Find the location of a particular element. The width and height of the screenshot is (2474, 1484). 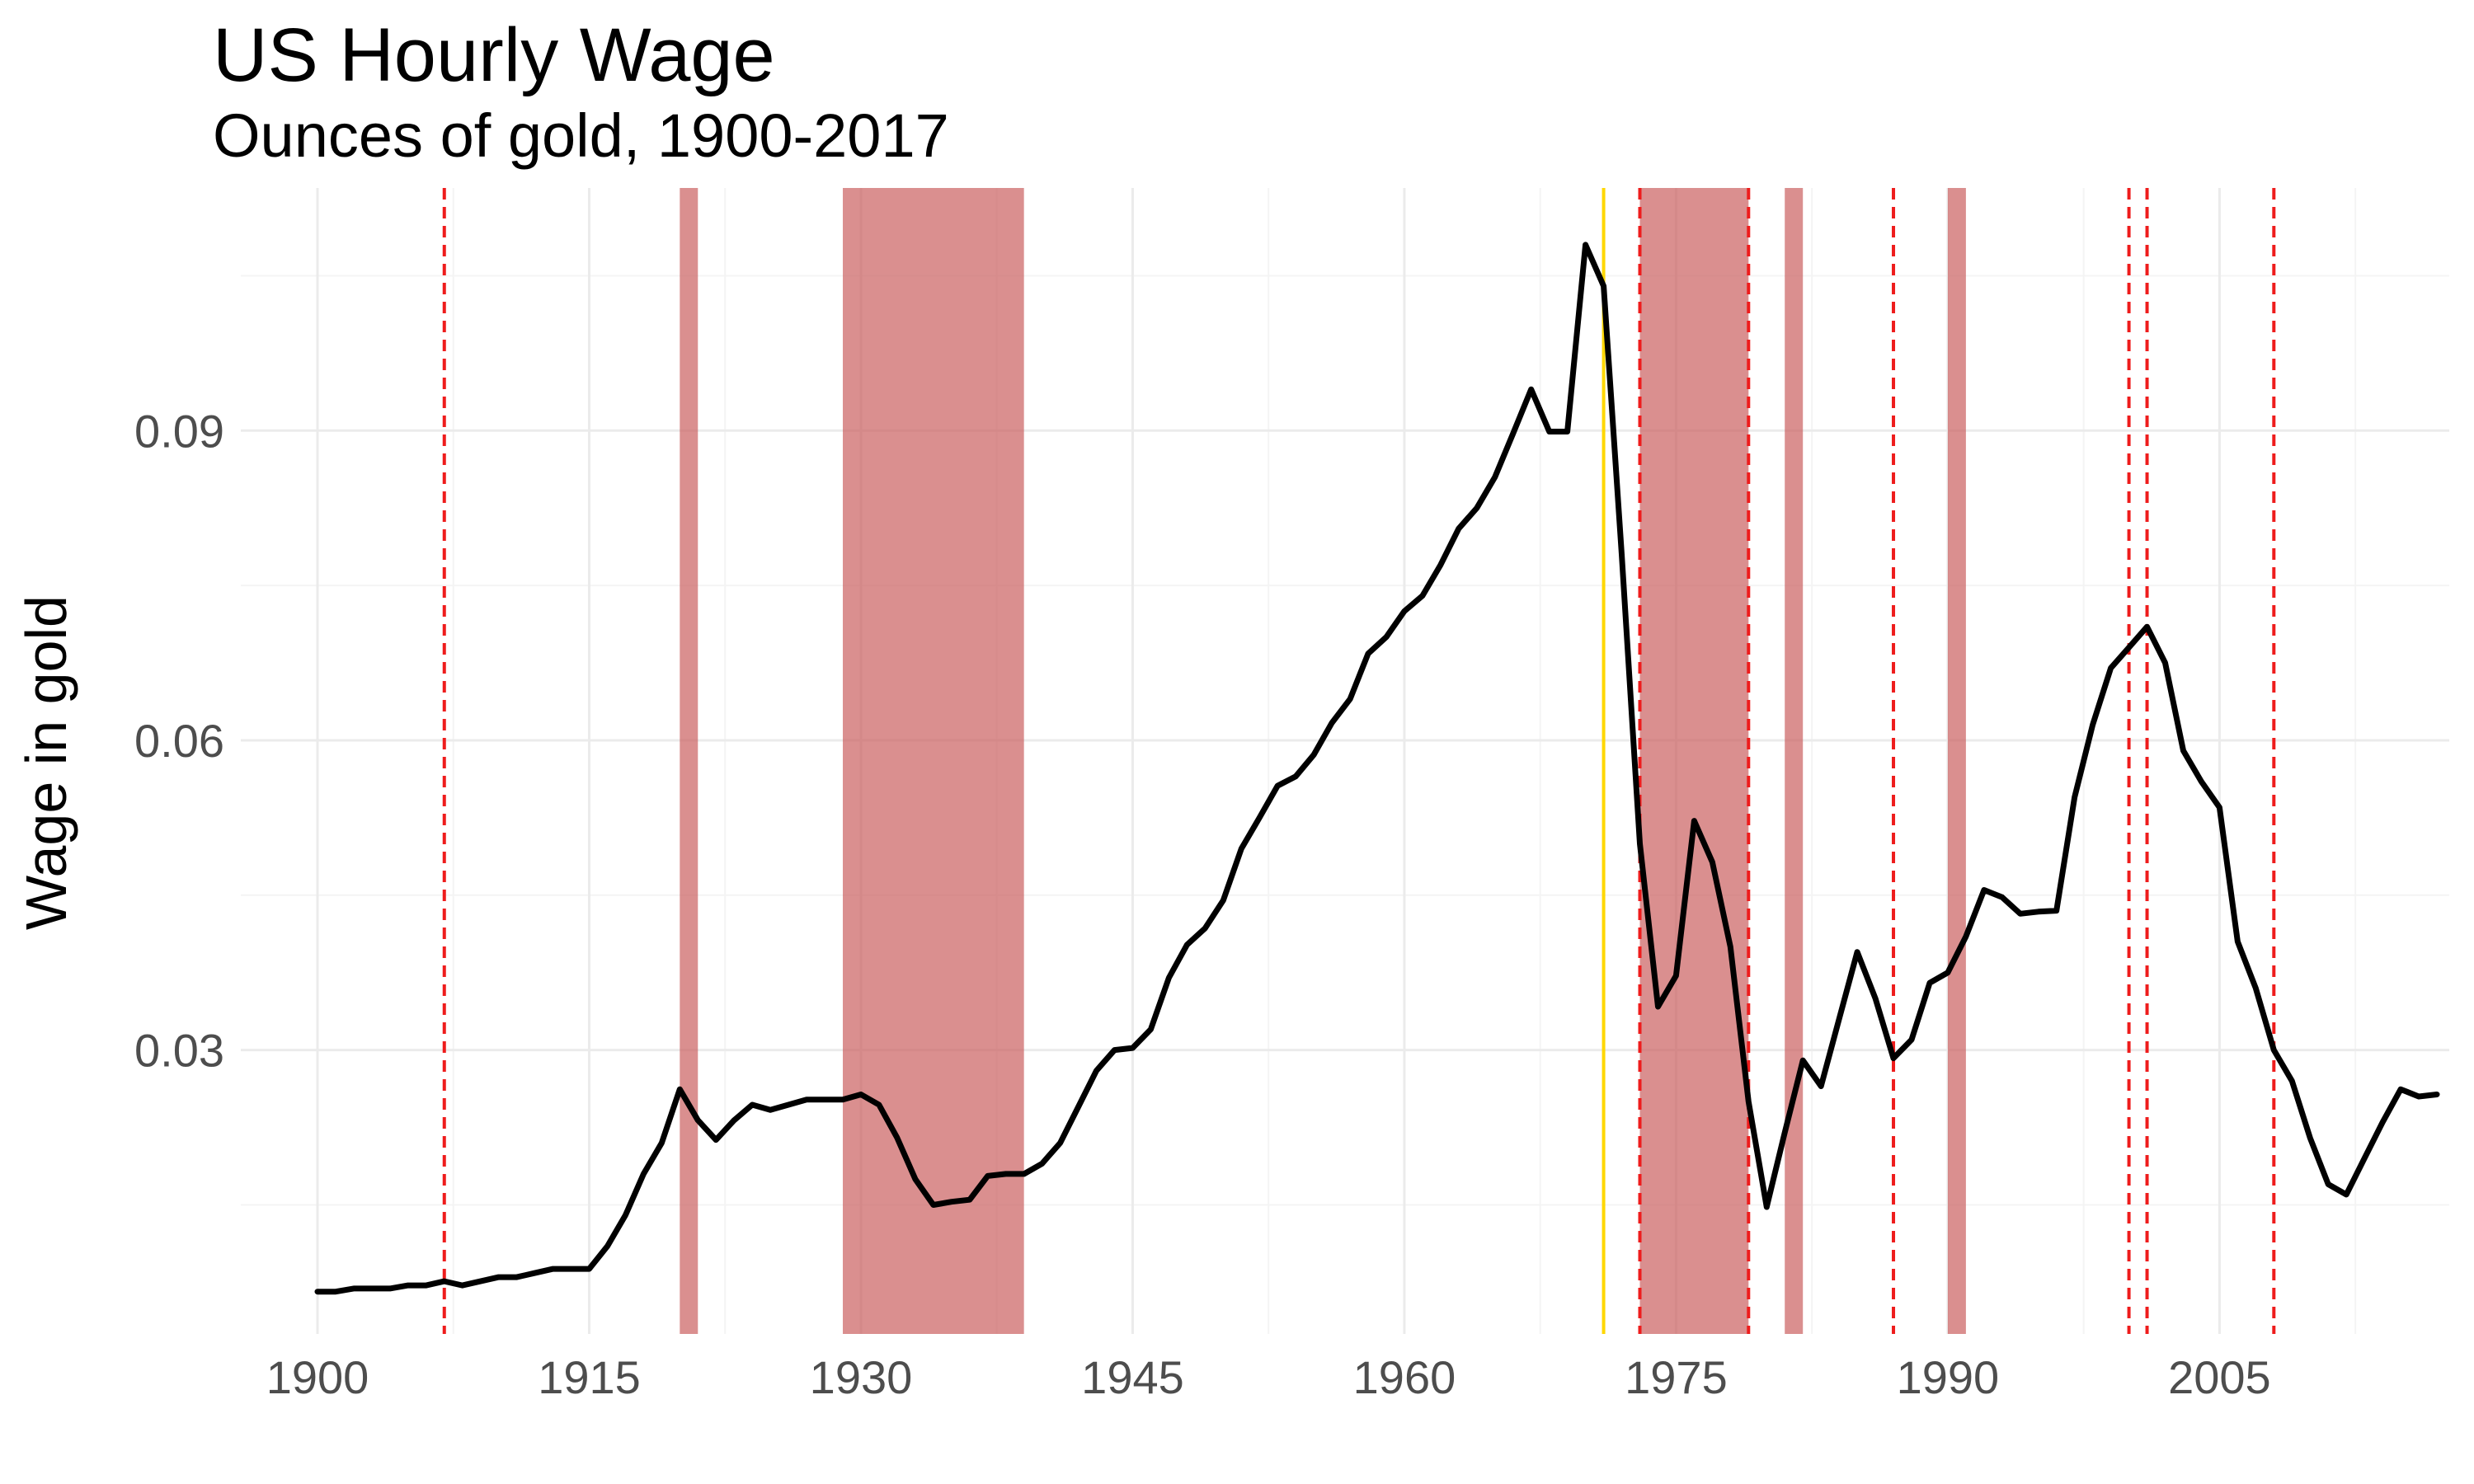

y-tick-label: 0.06 is located at coordinates (179, 741).